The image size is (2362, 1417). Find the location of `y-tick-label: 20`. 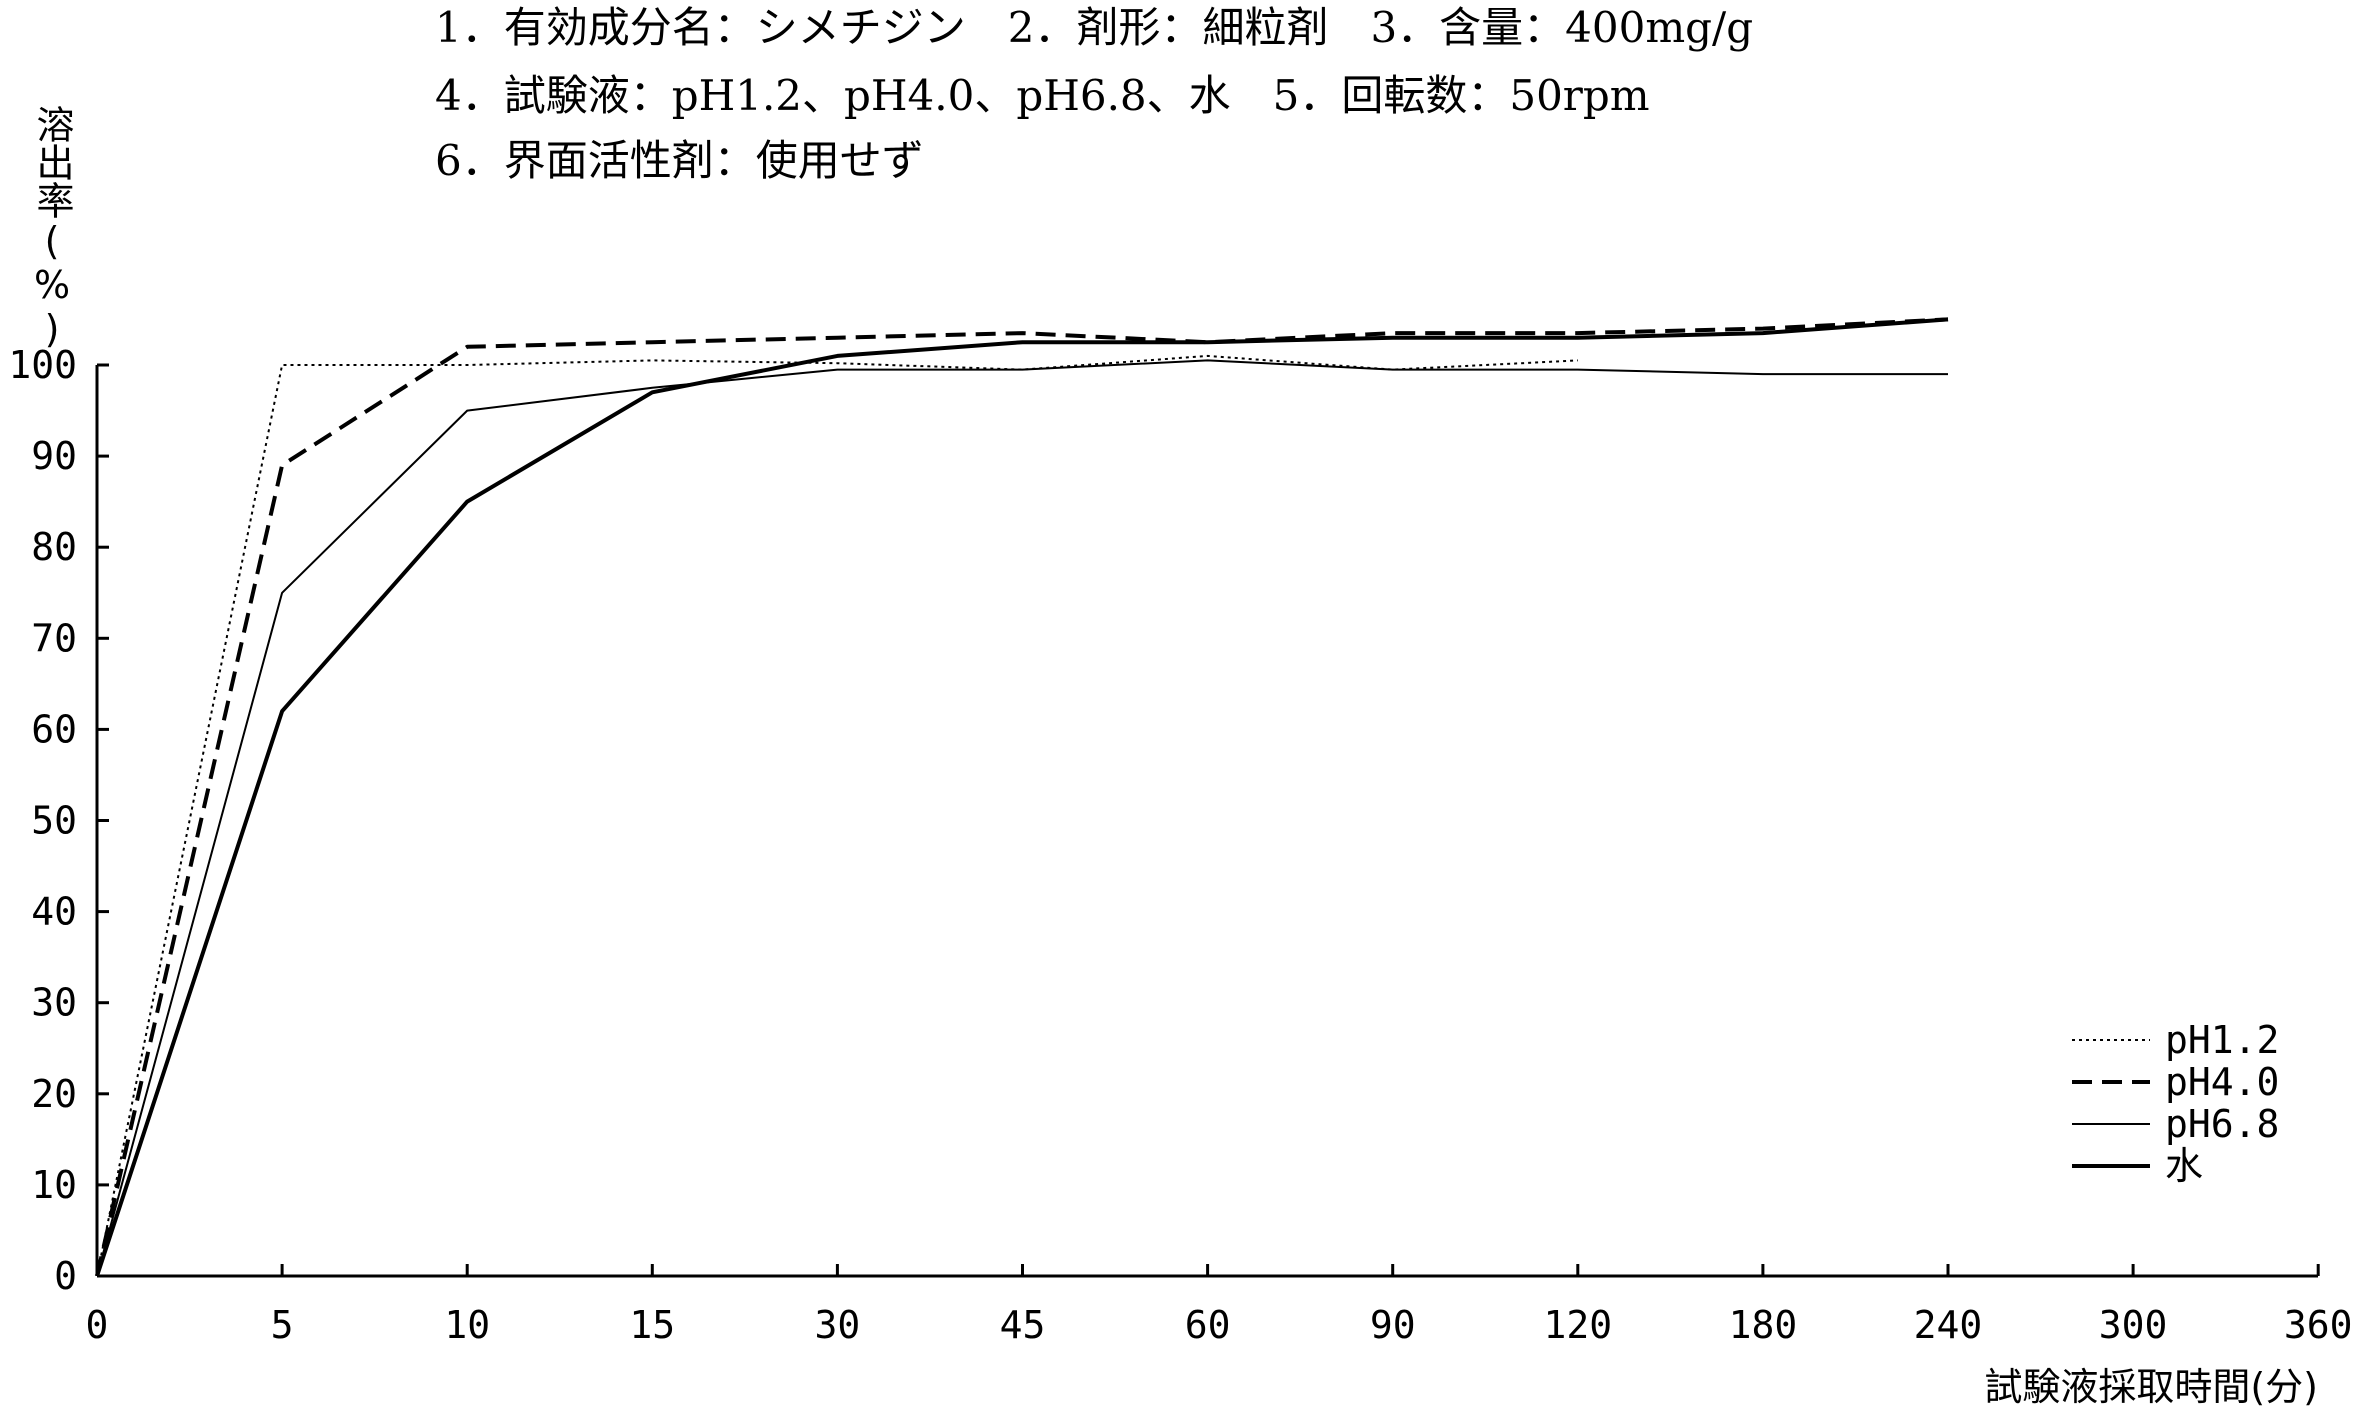

y-tick-label: 20 is located at coordinates (54, 1094).